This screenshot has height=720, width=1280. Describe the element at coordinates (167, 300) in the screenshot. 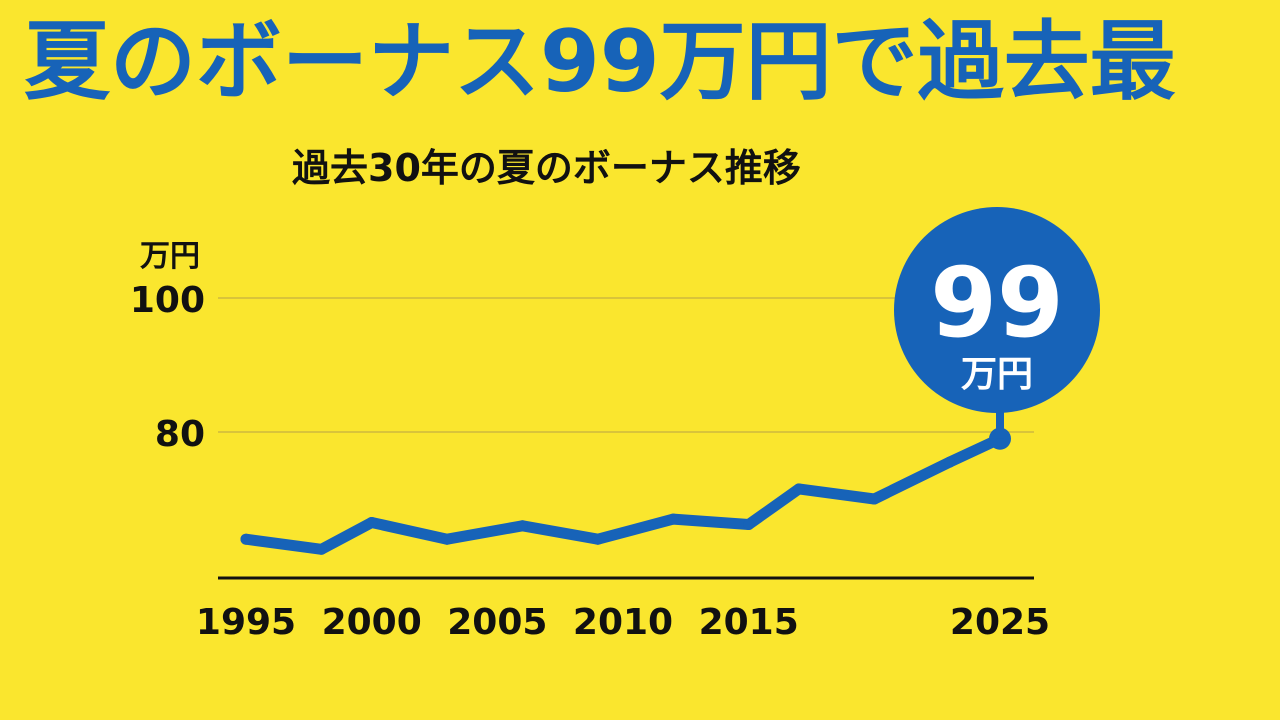

I see `y-tick-label: 100` at that location.